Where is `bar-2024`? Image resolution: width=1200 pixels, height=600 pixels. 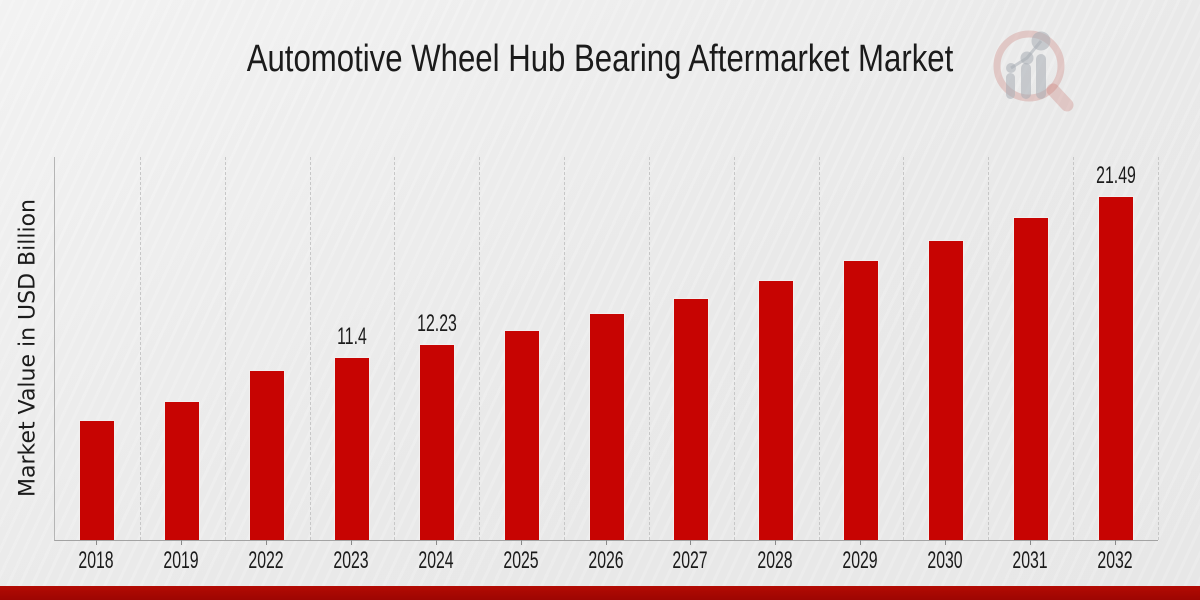 bar-2024 is located at coordinates (436, 442).